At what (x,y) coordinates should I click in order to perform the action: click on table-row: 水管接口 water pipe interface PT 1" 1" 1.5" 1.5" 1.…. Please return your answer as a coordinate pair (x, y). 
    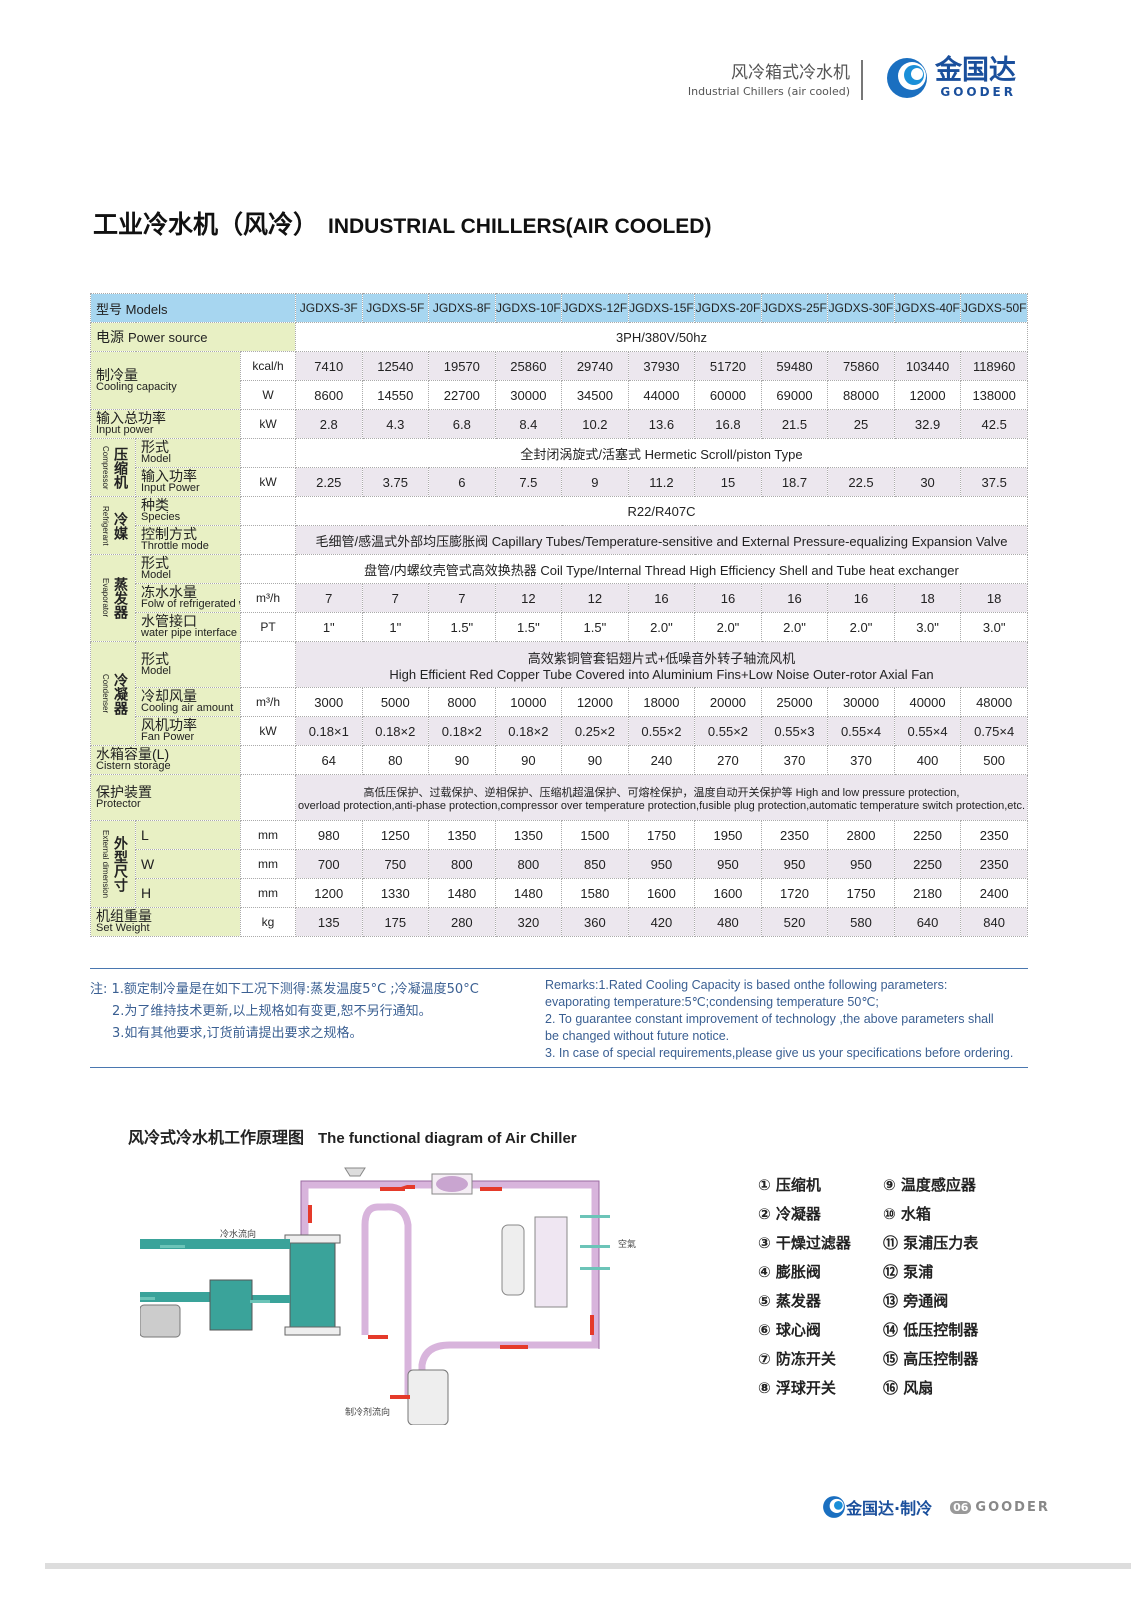
    Looking at the image, I should click on (559, 627).